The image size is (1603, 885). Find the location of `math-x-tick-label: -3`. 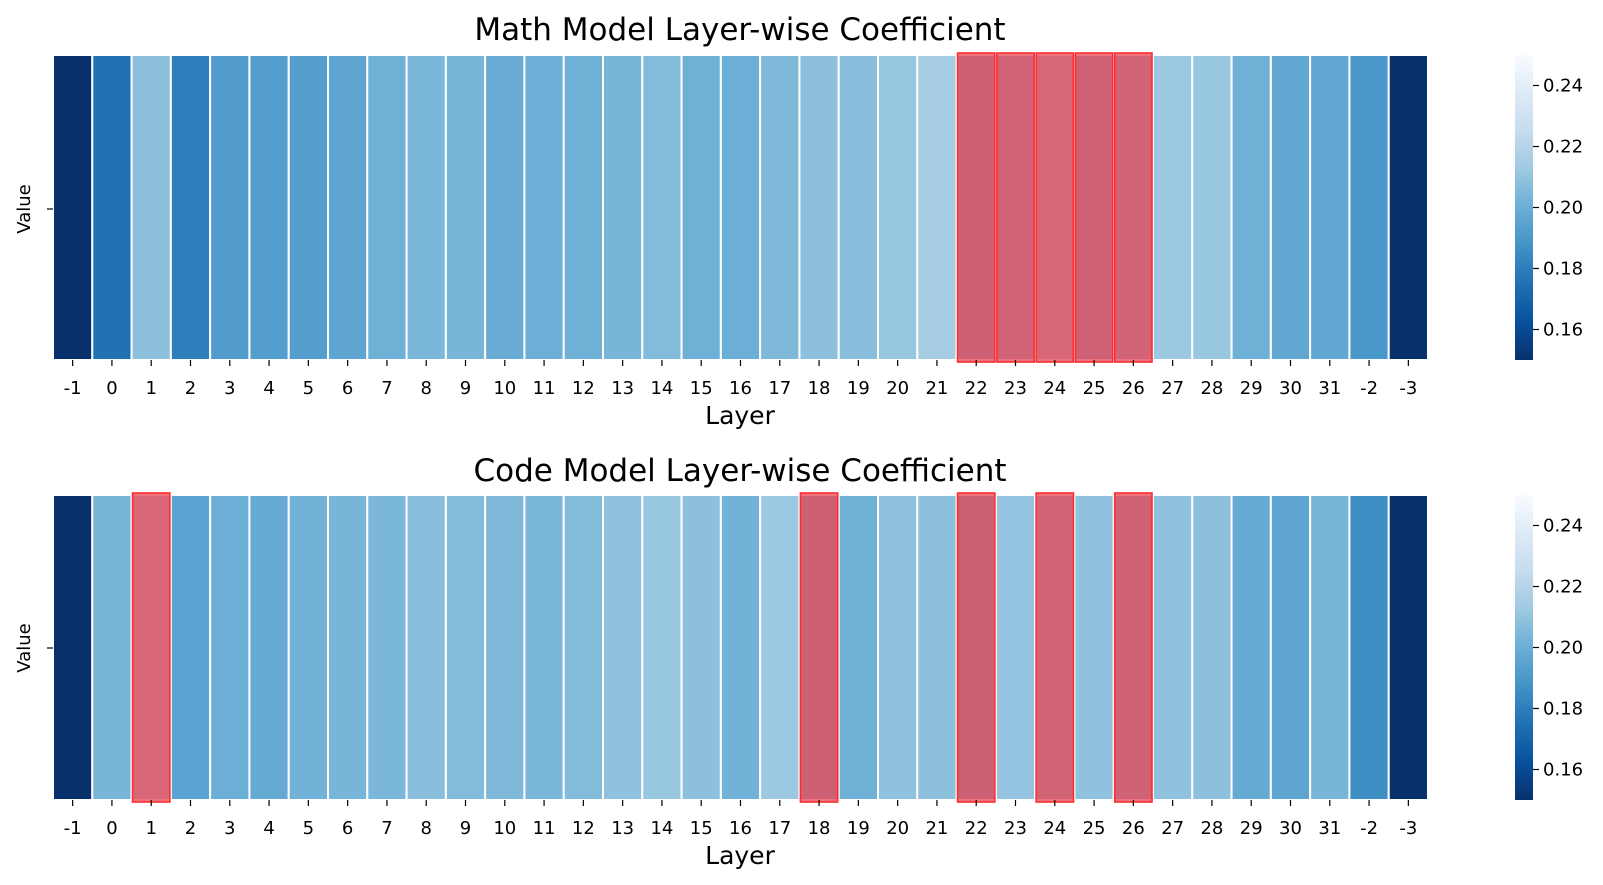

math-x-tick-label: -3 is located at coordinates (1408, 388).